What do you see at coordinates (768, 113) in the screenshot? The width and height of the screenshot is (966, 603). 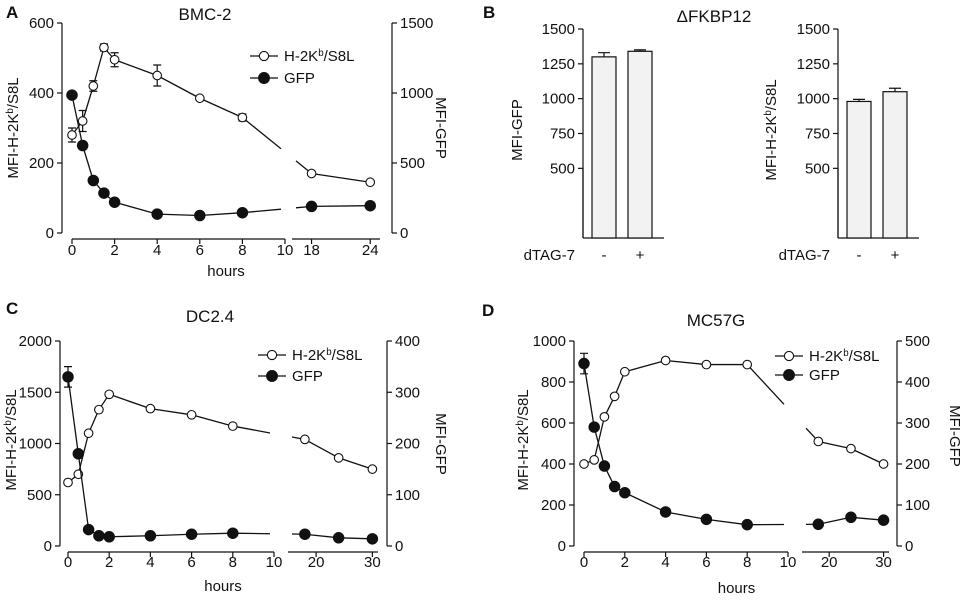 I see `y-axis-label-sup: b` at bounding box center [768, 113].